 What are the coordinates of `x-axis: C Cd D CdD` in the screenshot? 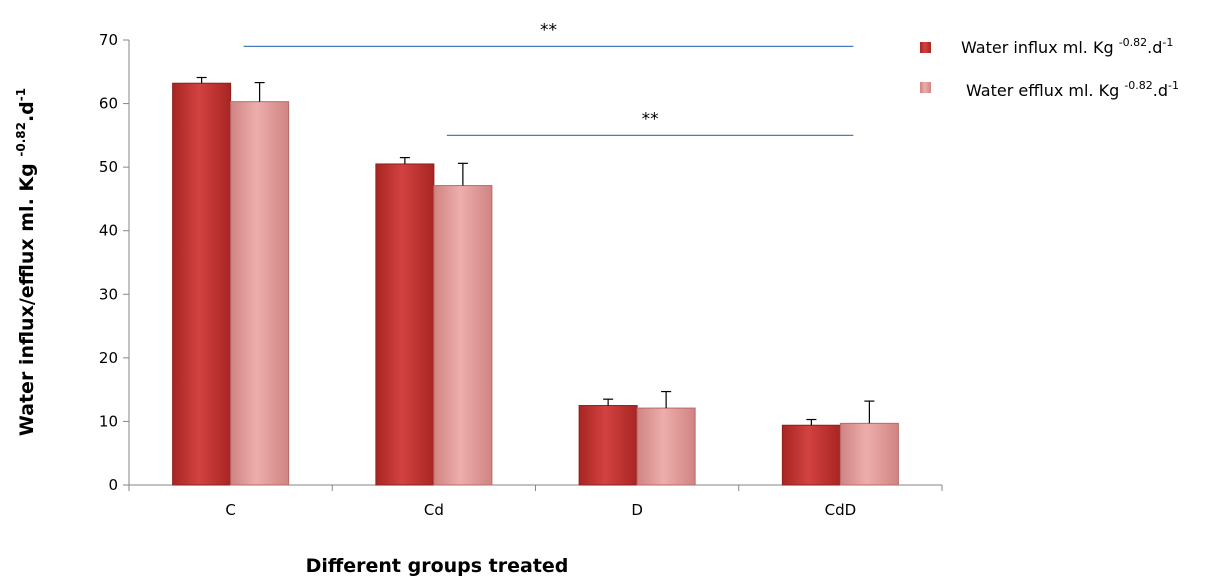 It's located at (535, 501).